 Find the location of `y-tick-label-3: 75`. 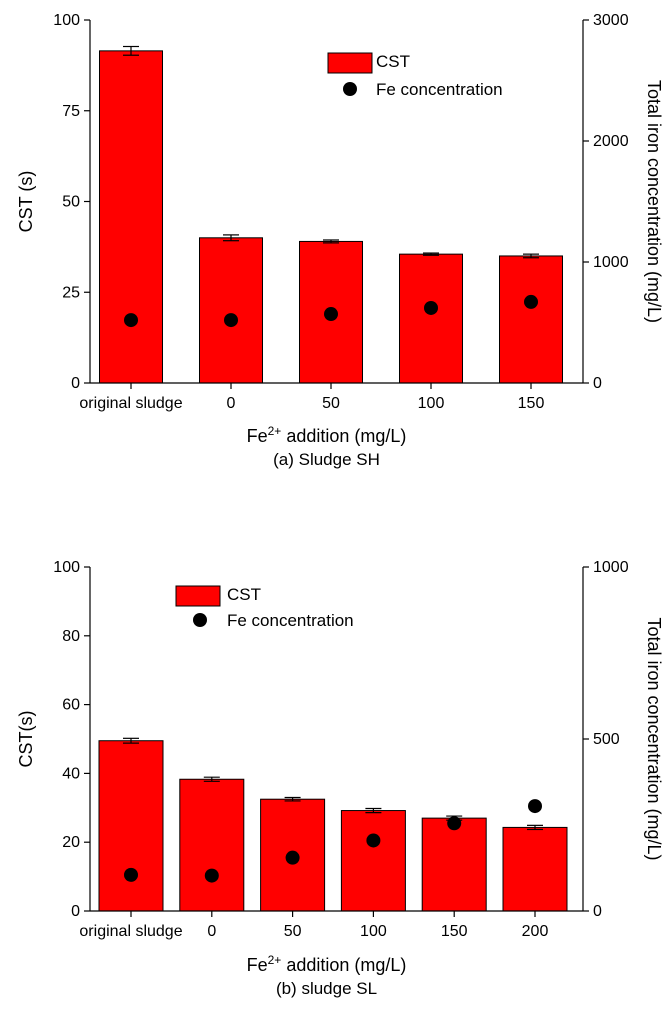

y-tick-label-3: 75 is located at coordinates (71, 111).